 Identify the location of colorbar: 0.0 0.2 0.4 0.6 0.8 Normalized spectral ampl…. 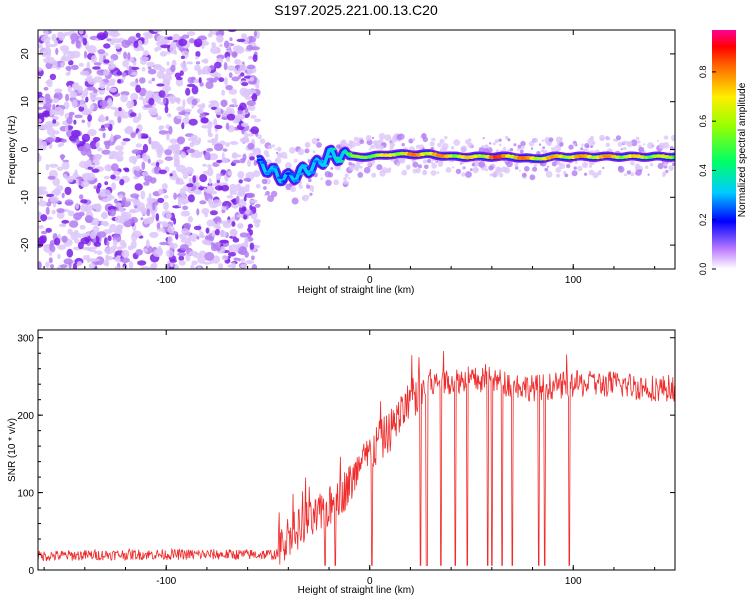
(723, 152).